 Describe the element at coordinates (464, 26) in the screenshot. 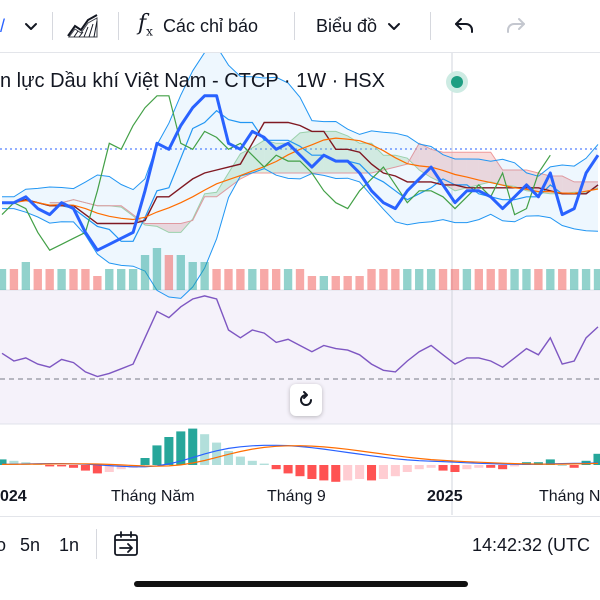

I see `undo-icon` at that location.